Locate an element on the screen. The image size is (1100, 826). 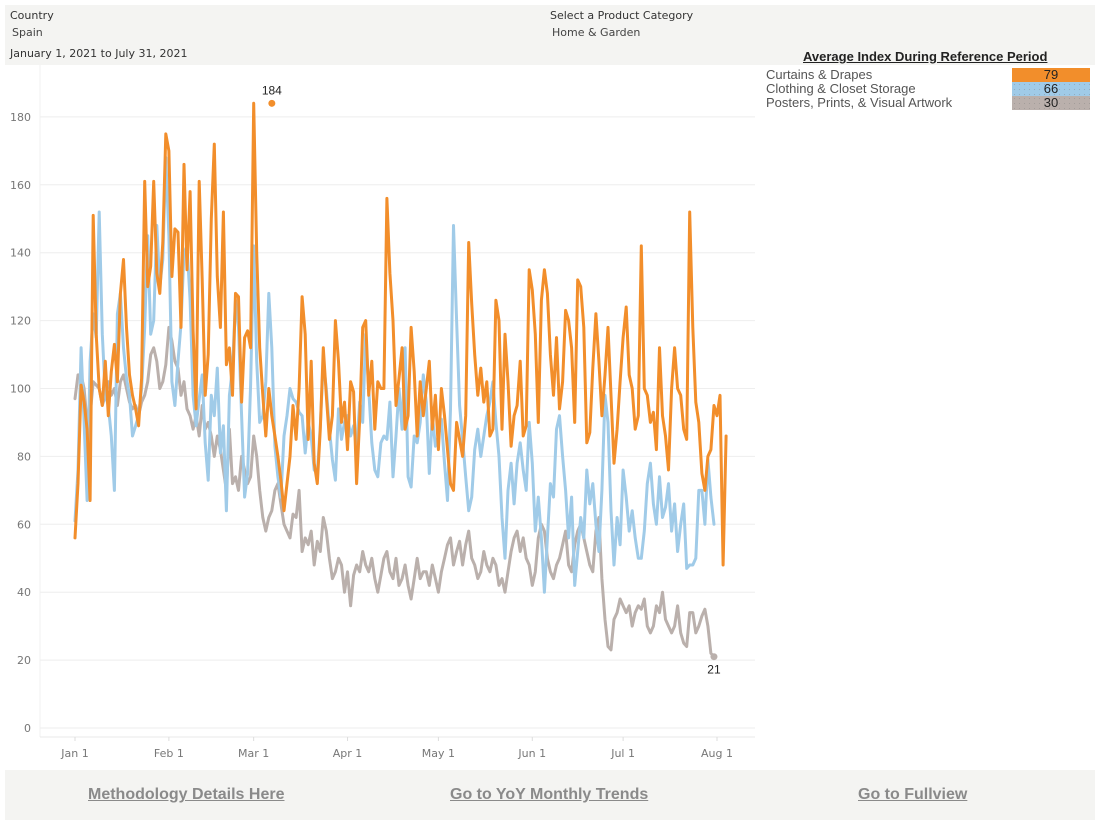
y-tick-label: 100 is located at coordinates (20, 389).